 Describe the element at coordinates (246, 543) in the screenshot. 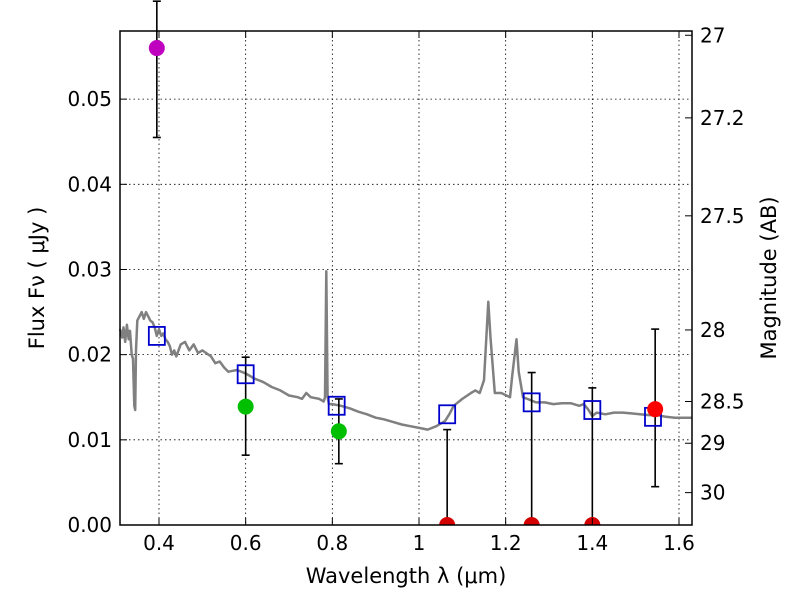

I see `x-tick-label: 0.6` at that location.